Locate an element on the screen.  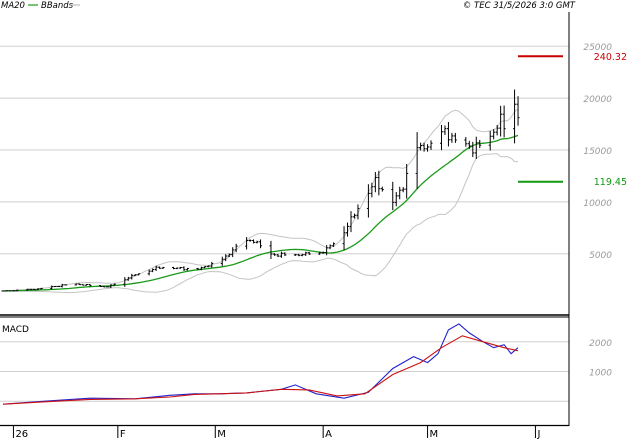
price-levels is located at coordinates (540, 119).